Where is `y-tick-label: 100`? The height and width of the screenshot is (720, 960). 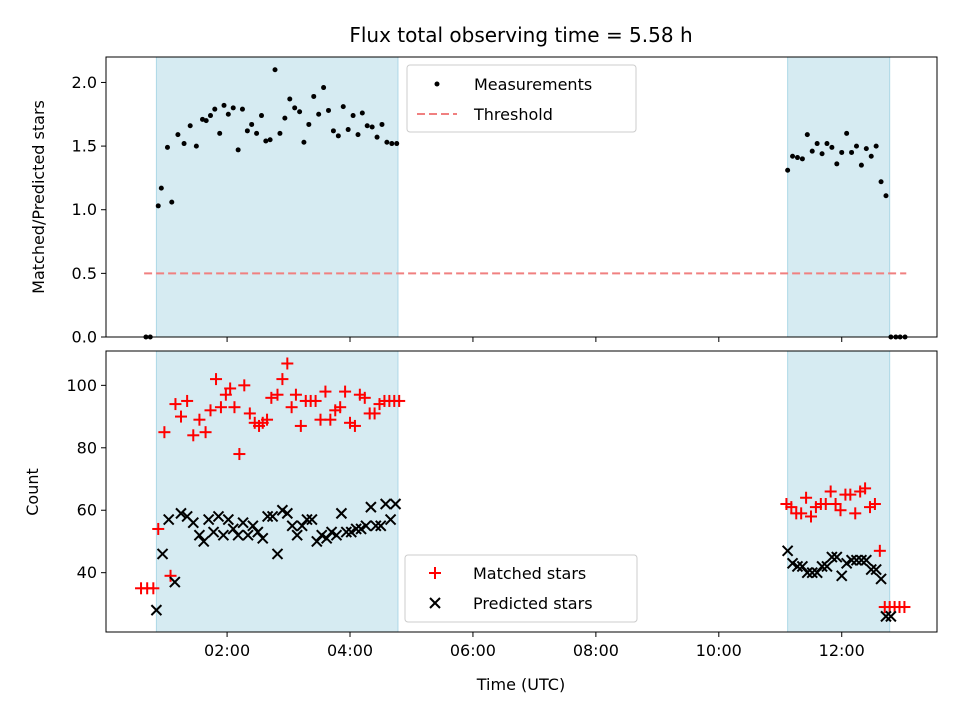
y-tick-label: 100 is located at coordinates (81, 385).